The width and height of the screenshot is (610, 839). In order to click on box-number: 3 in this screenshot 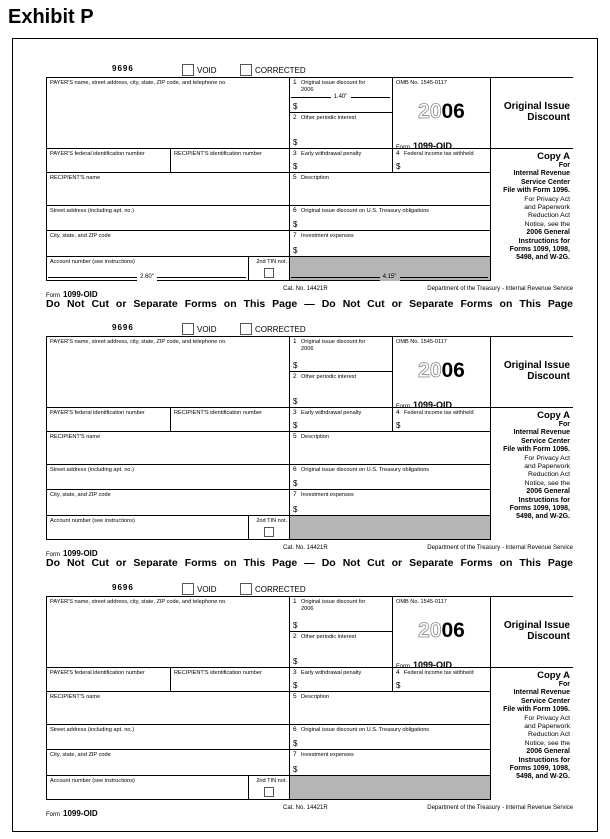, I will do `click(295, 672)`.